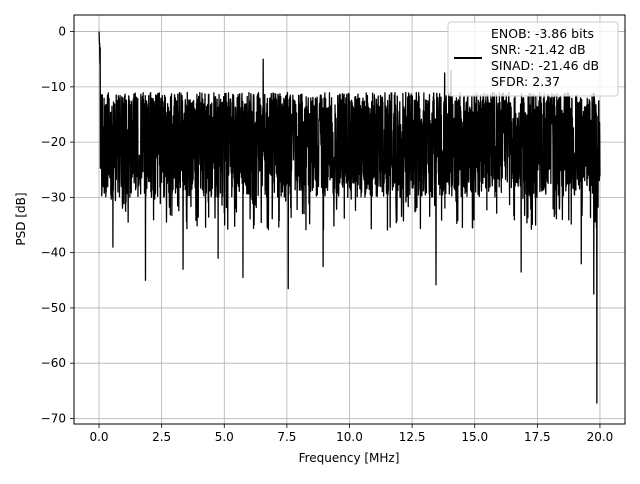 The image size is (640, 484). Describe the element at coordinates (349, 437) in the screenshot. I see `x-tick-label: 10.0` at that location.